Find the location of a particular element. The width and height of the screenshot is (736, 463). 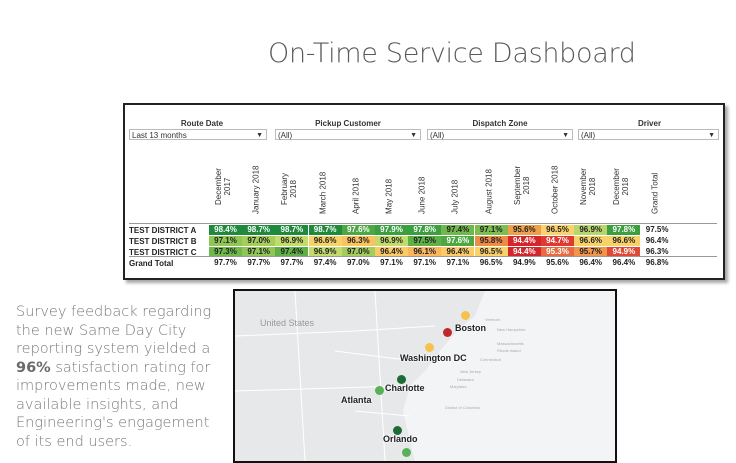

column-header: Grand Total is located at coordinates (655, 193).